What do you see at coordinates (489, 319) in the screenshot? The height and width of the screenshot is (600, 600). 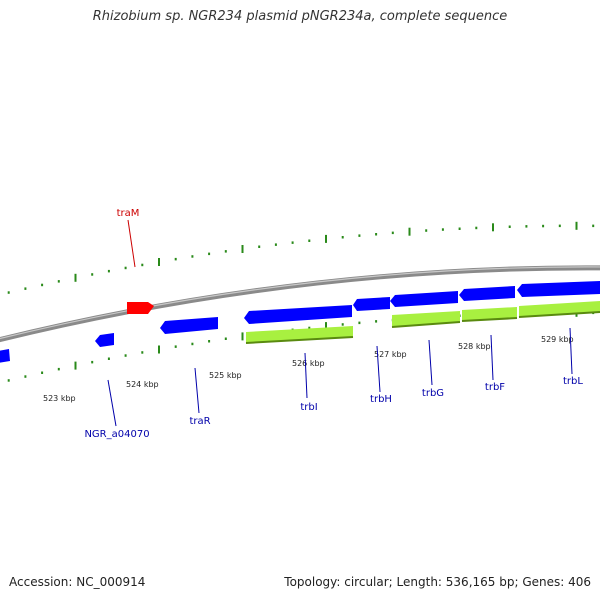 I see `cds-trbF-edge` at bounding box center [489, 319].